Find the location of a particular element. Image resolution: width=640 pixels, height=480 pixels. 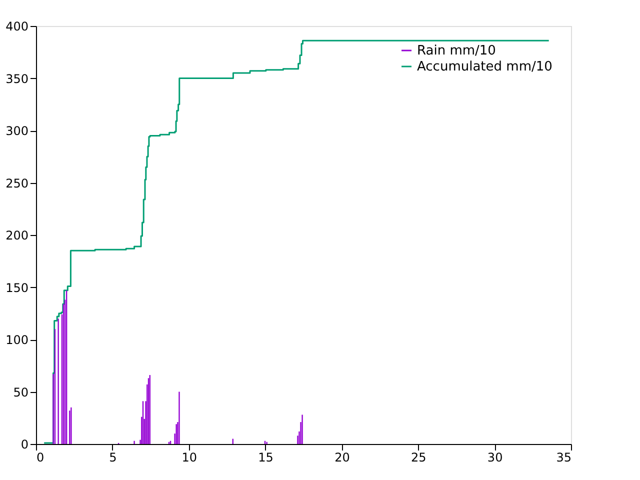

x-tick-label: 35 is located at coordinates (564, 457).